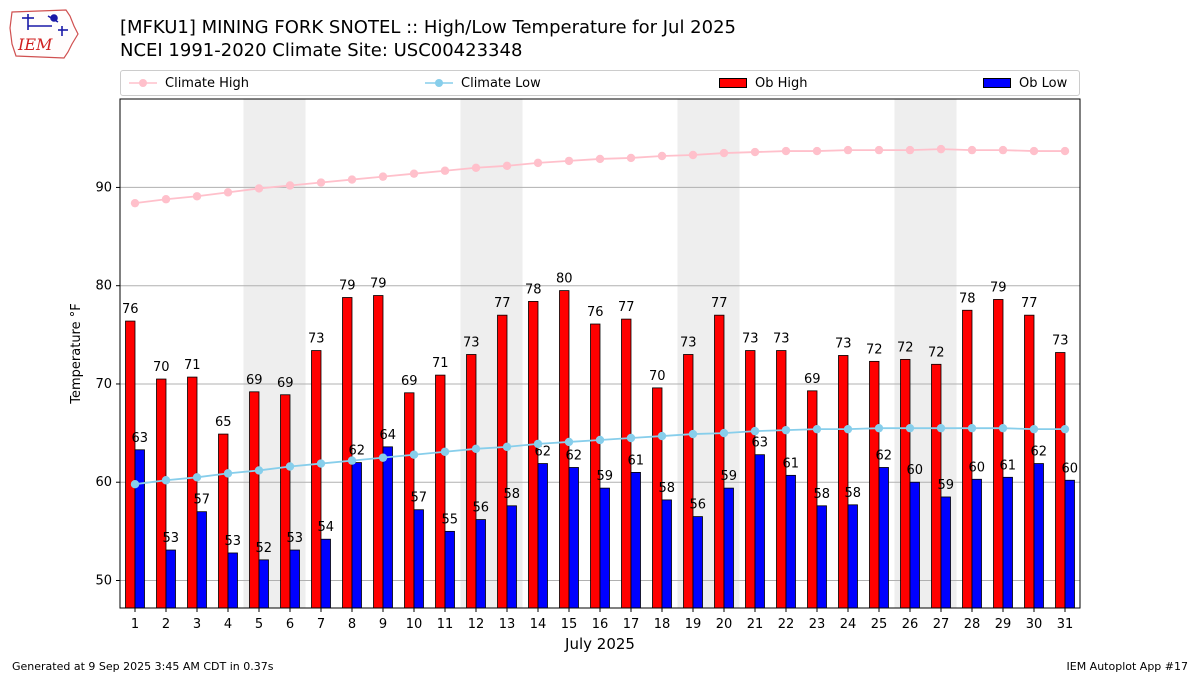 This screenshot has width=1200, height=675. I want to click on x-tick-label: 21, so click(755, 624).